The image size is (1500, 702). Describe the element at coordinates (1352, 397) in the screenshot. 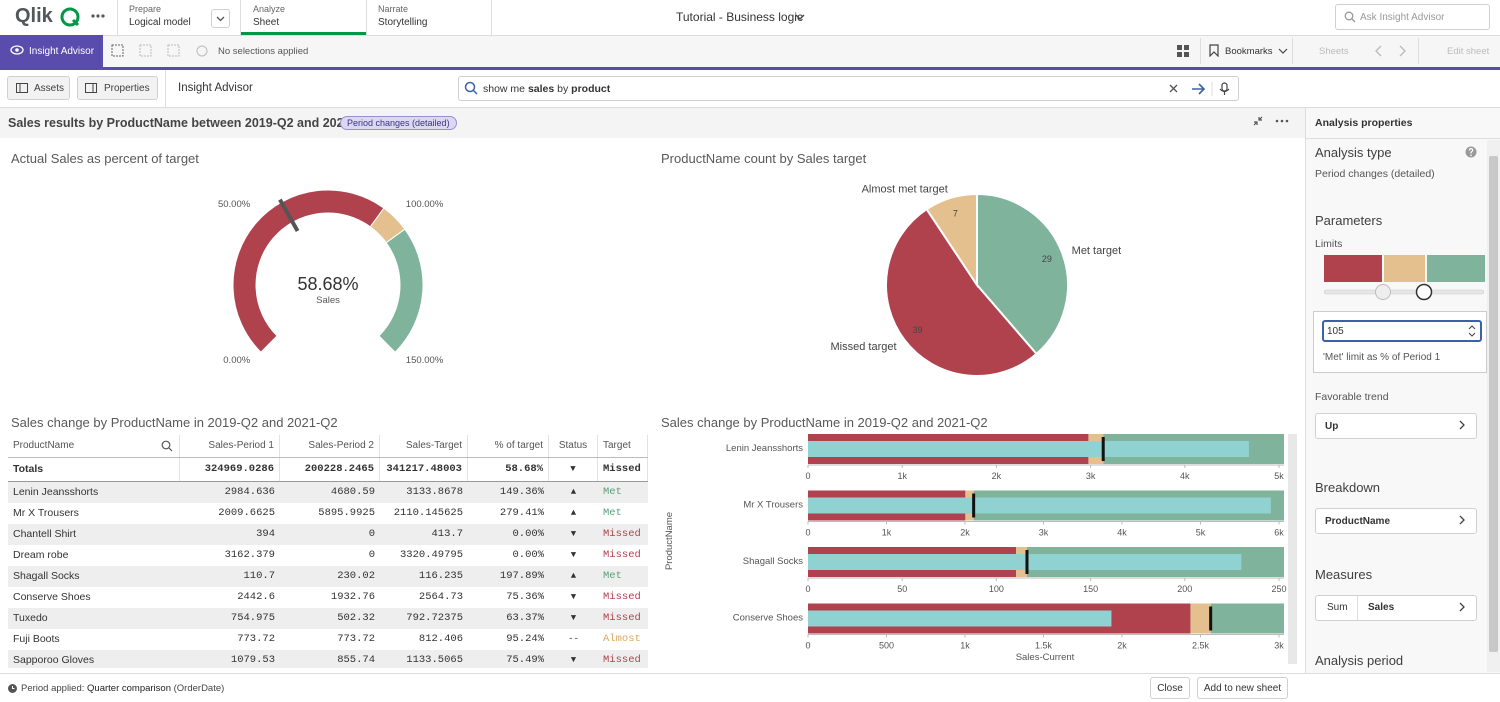

I see `field-label: Favorable trend` at that location.